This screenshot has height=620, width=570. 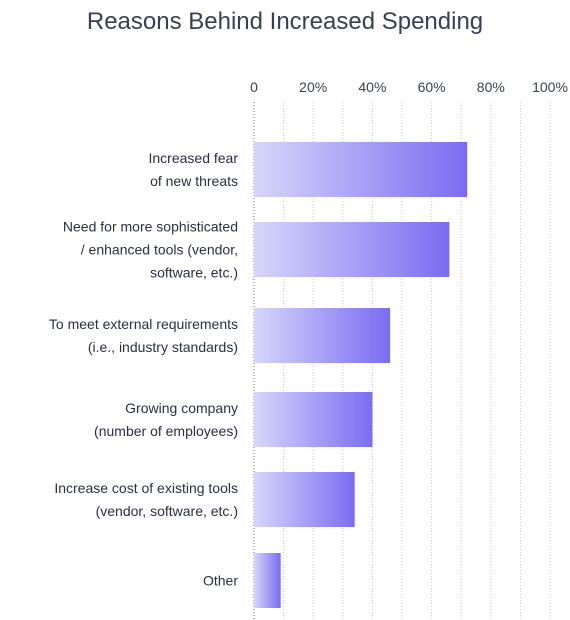 I want to click on category-label: Increased fear of new threats, so click(x=194, y=169).